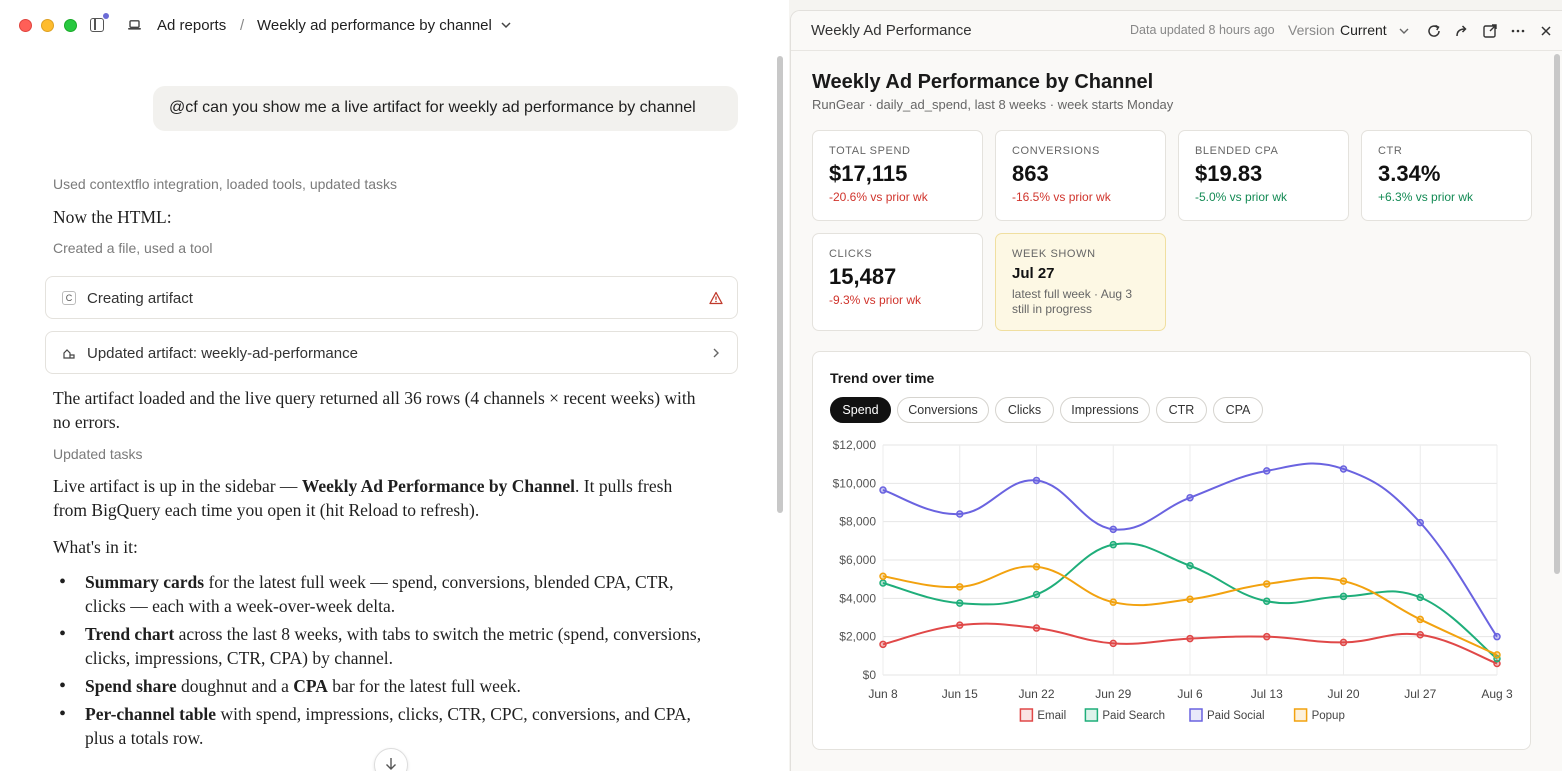  What do you see at coordinates (897, 282) in the screenshot?
I see `summary-card-clicks: CLICKS 15,487 -9.3% vs prior wk` at bounding box center [897, 282].